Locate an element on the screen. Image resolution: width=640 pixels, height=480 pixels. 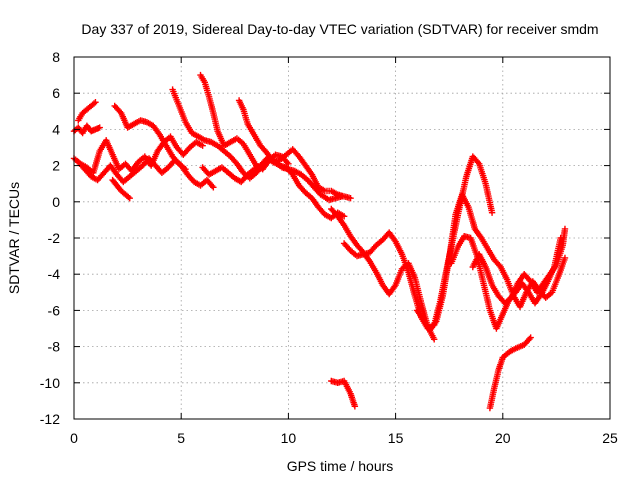
x-tick-label: 10 is located at coordinates (289, 438).